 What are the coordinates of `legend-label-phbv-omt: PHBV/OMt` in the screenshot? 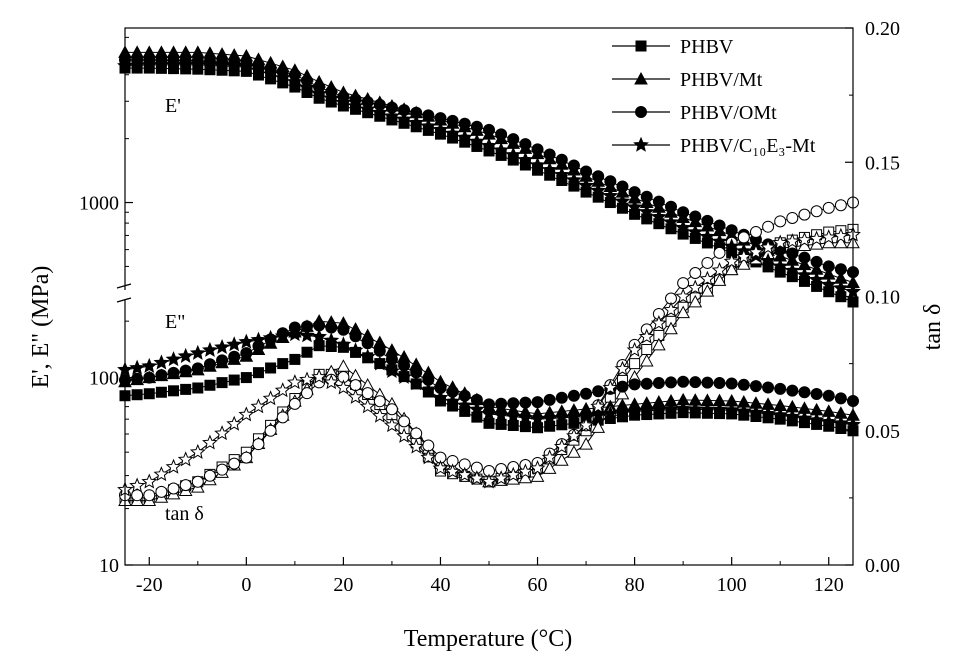 It's located at (728, 113).